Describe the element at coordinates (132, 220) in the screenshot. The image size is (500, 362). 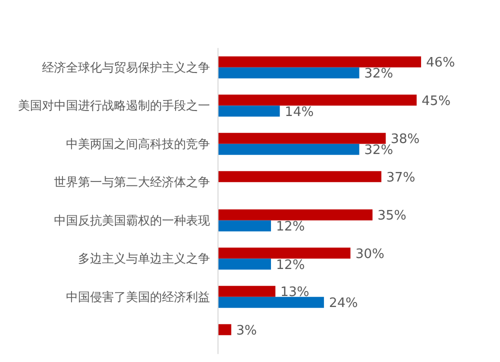
I see `y-tick-label: 中国反抗美国霸权的一种表现` at that location.